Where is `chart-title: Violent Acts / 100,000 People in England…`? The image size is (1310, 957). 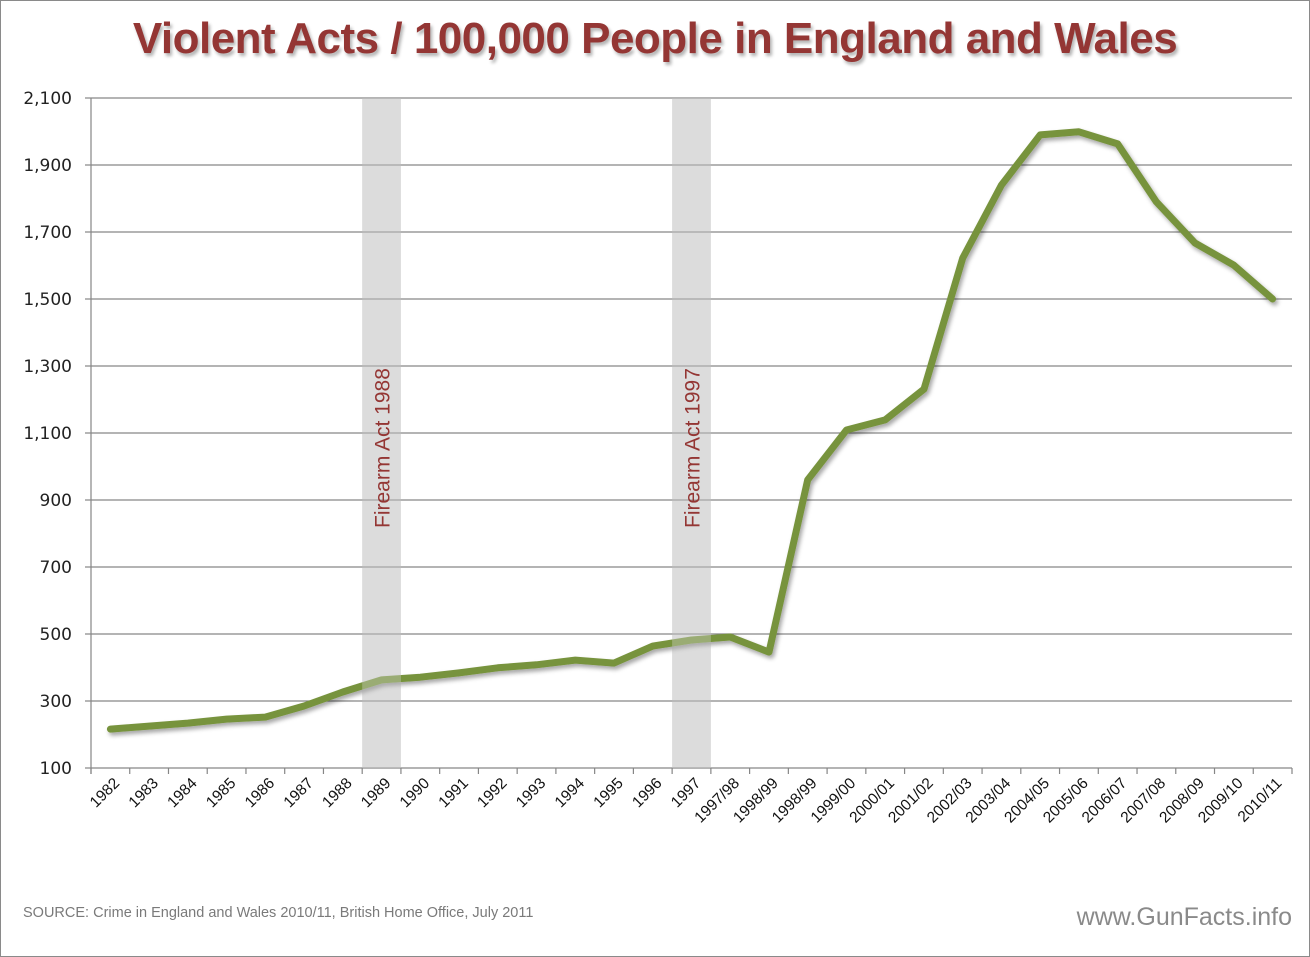
chart-title: Violent Acts / 100,000 People in England… is located at coordinates (655, 38).